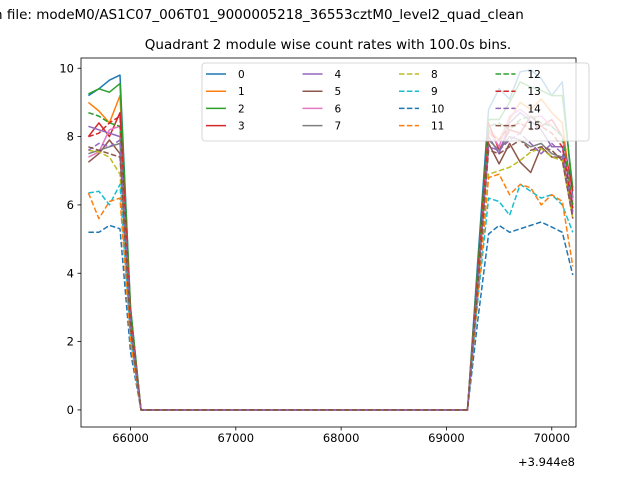  Describe the element at coordinates (241, 75) in the screenshot. I see `legend-label-0: 0` at that location.